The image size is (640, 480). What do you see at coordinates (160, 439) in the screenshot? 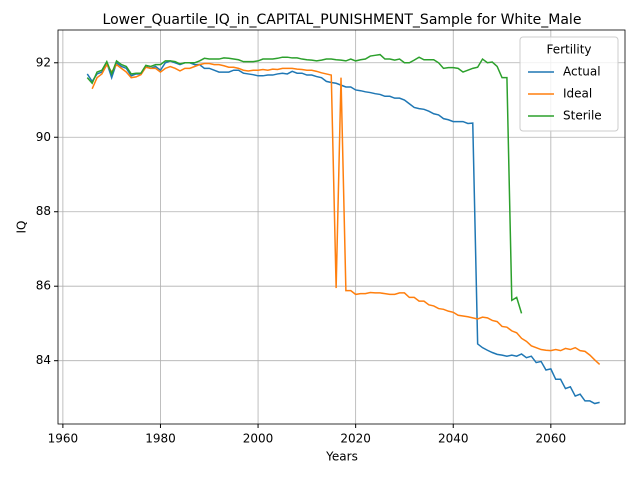
I see `x-tick-label: 1980` at bounding box center [160, 439].